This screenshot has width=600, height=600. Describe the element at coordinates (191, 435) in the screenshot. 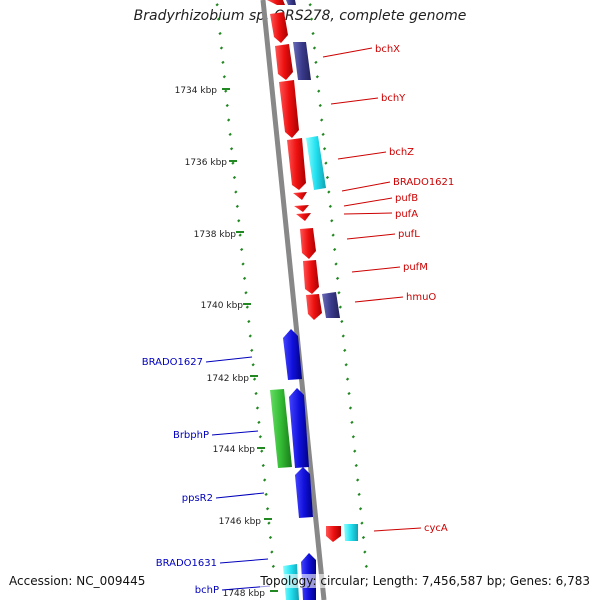

I see `gene-label-BrbphP: BrbphP` at that location.